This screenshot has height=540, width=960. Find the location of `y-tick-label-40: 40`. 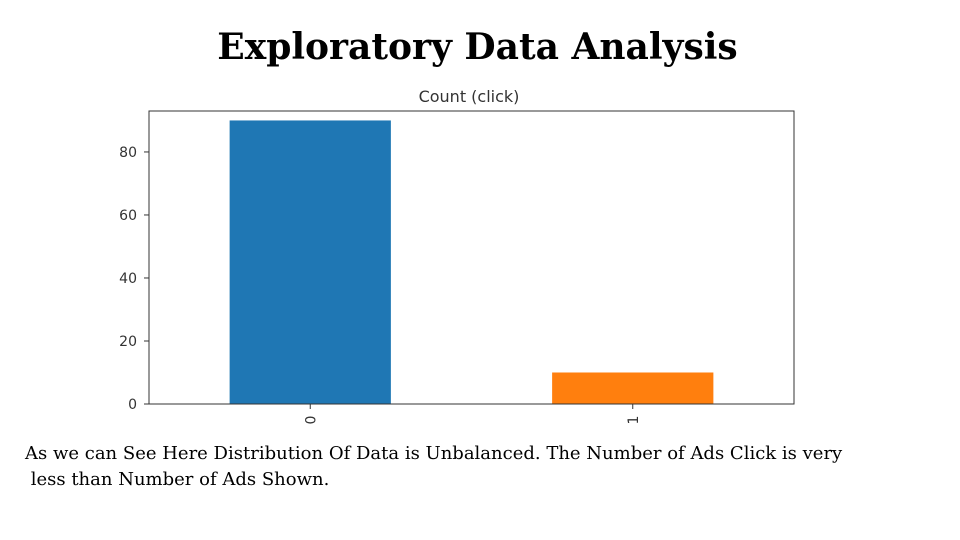

y-tick-label-40: 40 is located at coordinates (128, 279).